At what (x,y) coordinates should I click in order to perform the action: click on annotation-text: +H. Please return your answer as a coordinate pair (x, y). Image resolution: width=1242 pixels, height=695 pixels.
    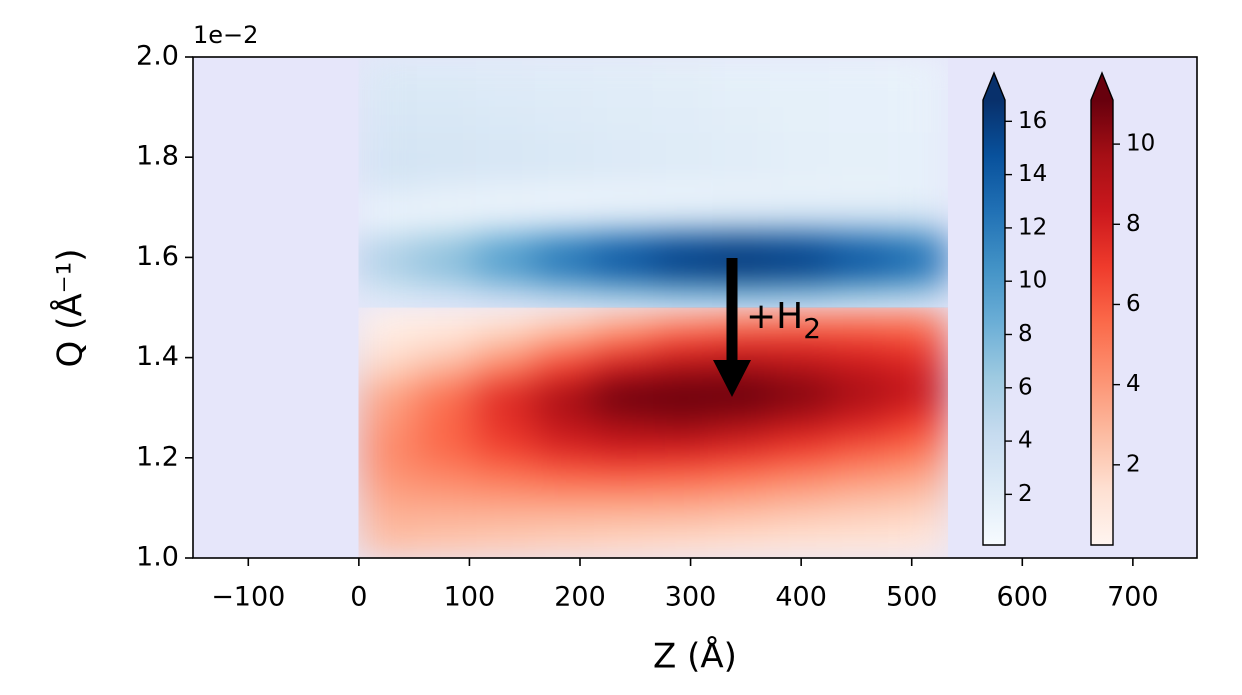
    Looking at the image, I should click on (774, 316).